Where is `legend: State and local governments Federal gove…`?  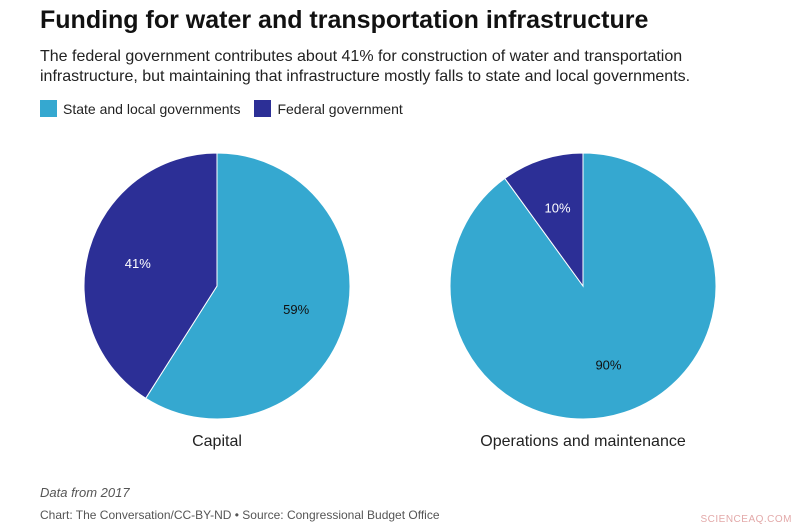
legend: State and local governments Federal gove… is located at coordinates (228, 108).